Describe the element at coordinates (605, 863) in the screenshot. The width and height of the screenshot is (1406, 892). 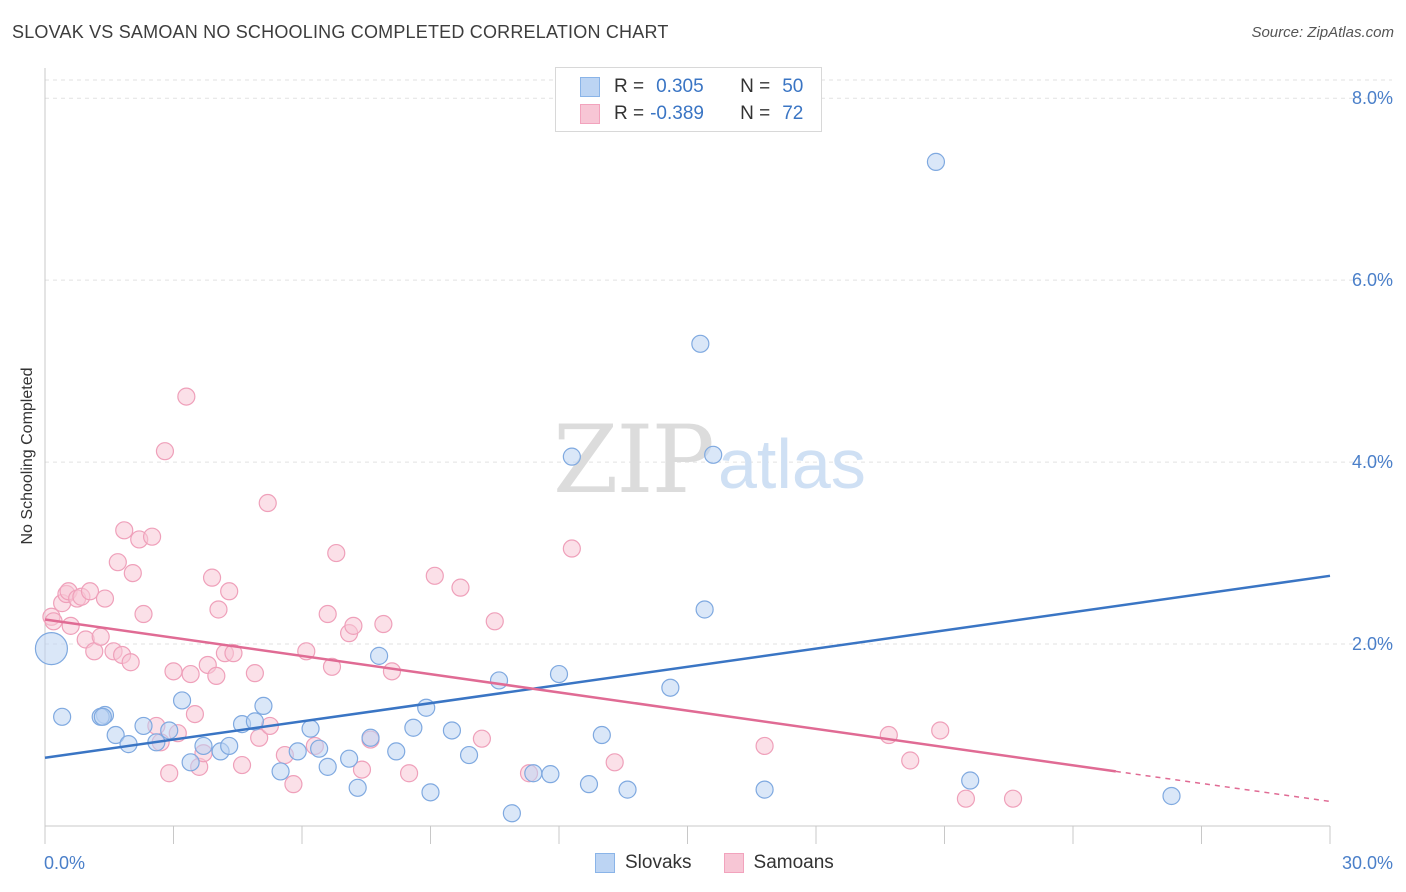
I see `slovaks-legend-swatch` at that location.